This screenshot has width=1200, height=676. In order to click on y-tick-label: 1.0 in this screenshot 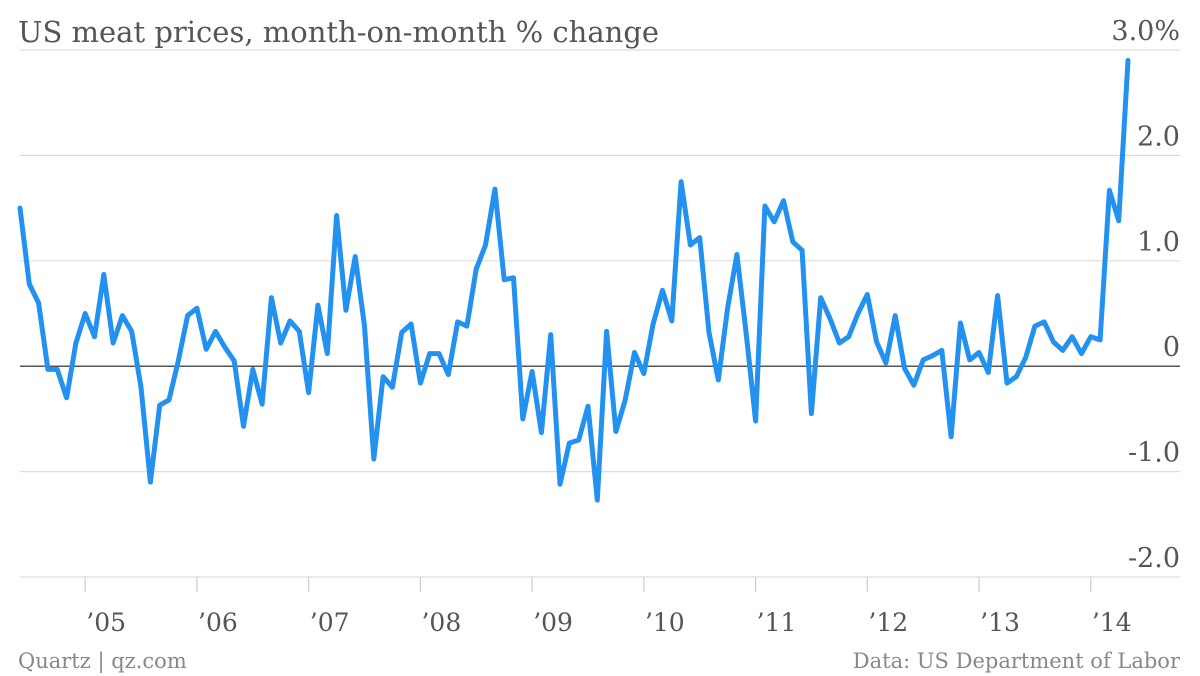, I will do `click(1158, 242)`.